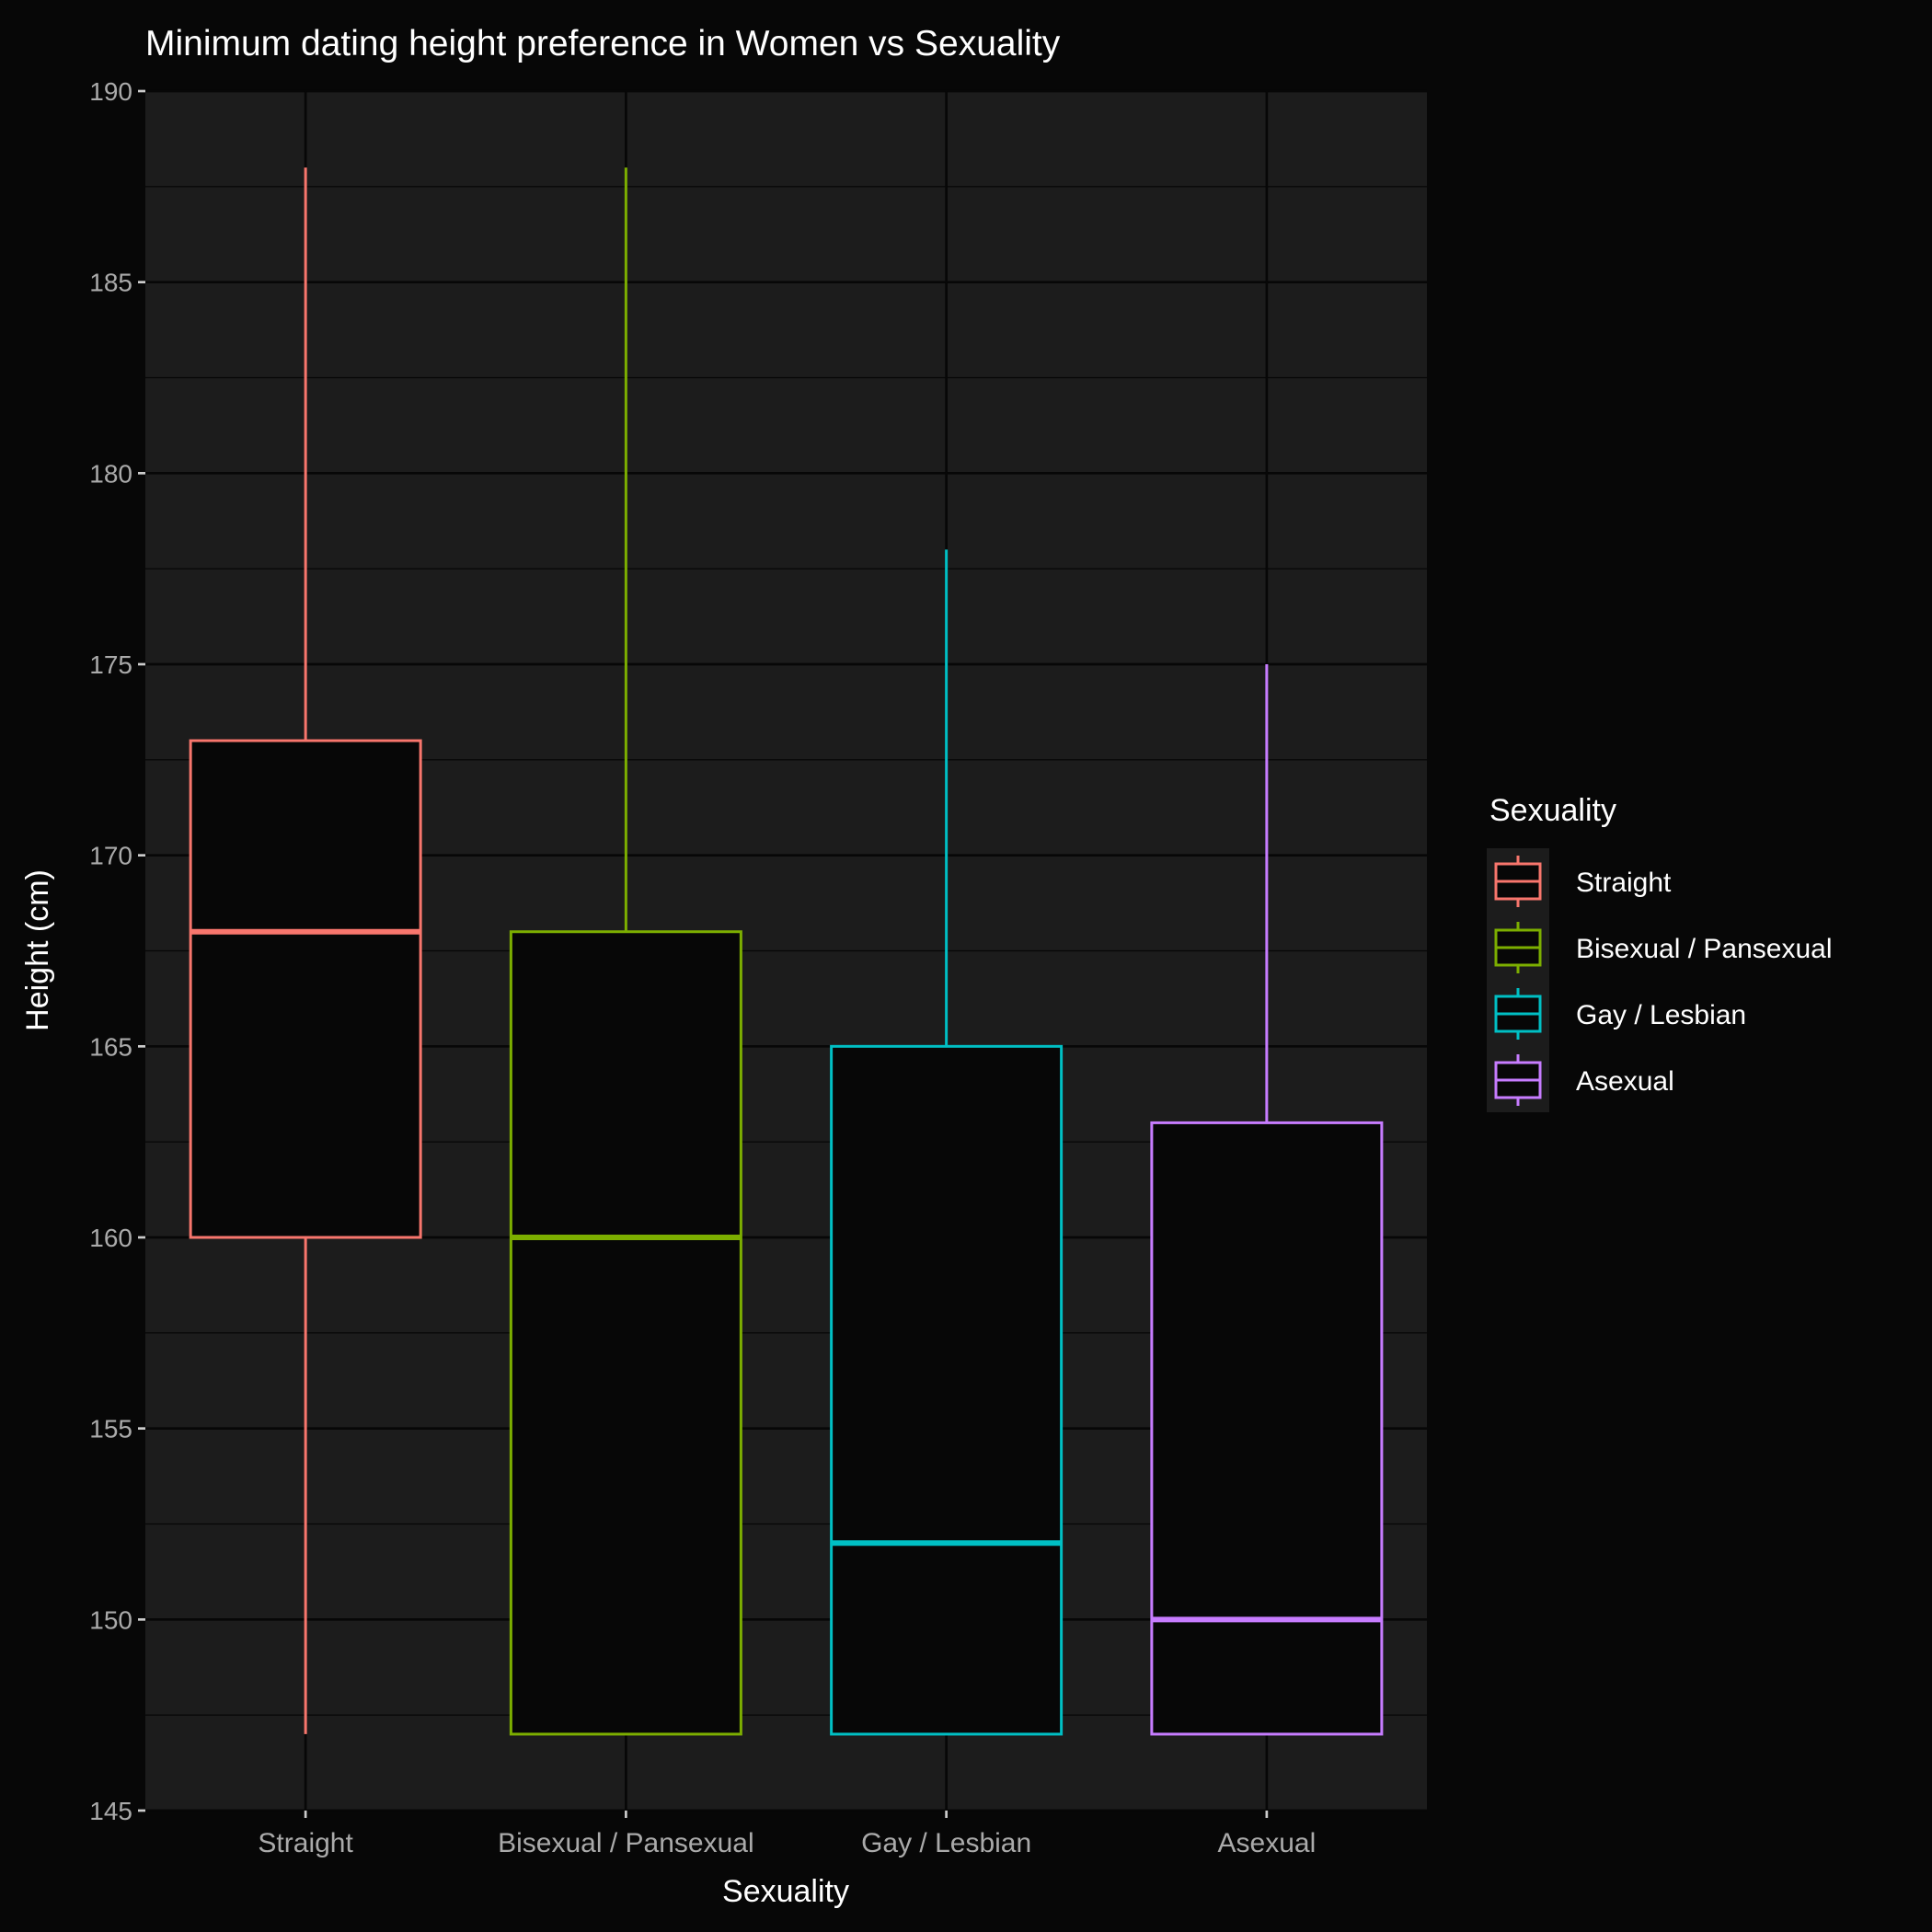 This screenshot has height=1932, width=1932. Describe the element at coordinates (110, 1046) in the screenshot. I see `y-tick-label: 165` at that location.